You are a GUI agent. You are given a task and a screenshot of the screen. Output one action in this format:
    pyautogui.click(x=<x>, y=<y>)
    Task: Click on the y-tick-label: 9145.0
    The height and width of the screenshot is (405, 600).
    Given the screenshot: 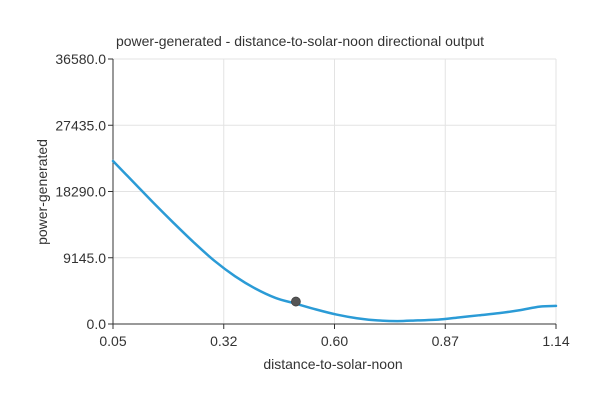 What is the action you would take?
    pyautogui.click(x=84, y=258)
    